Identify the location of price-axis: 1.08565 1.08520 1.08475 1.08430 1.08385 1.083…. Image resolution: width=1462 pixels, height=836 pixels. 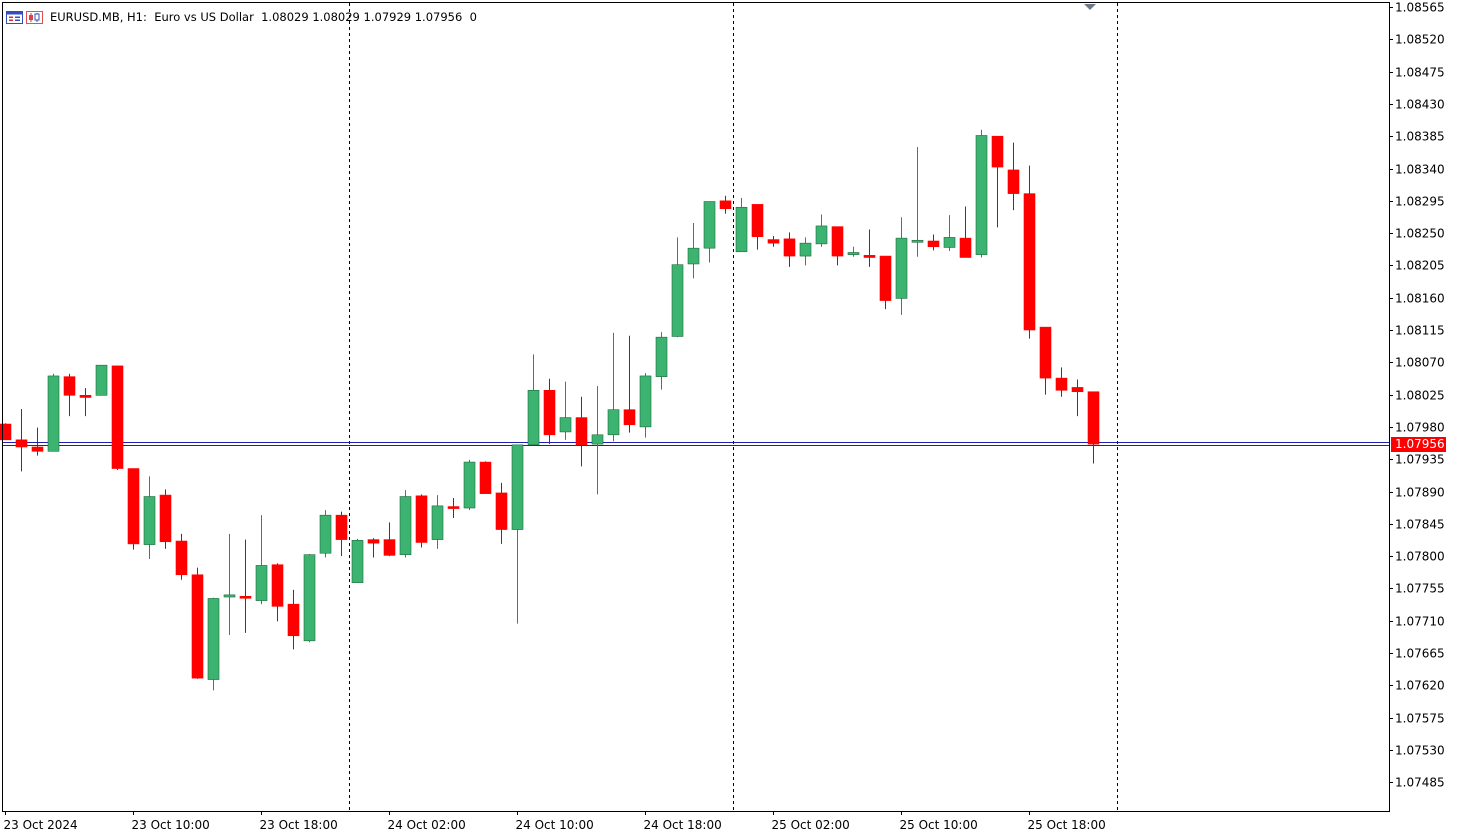
(1417, 395).